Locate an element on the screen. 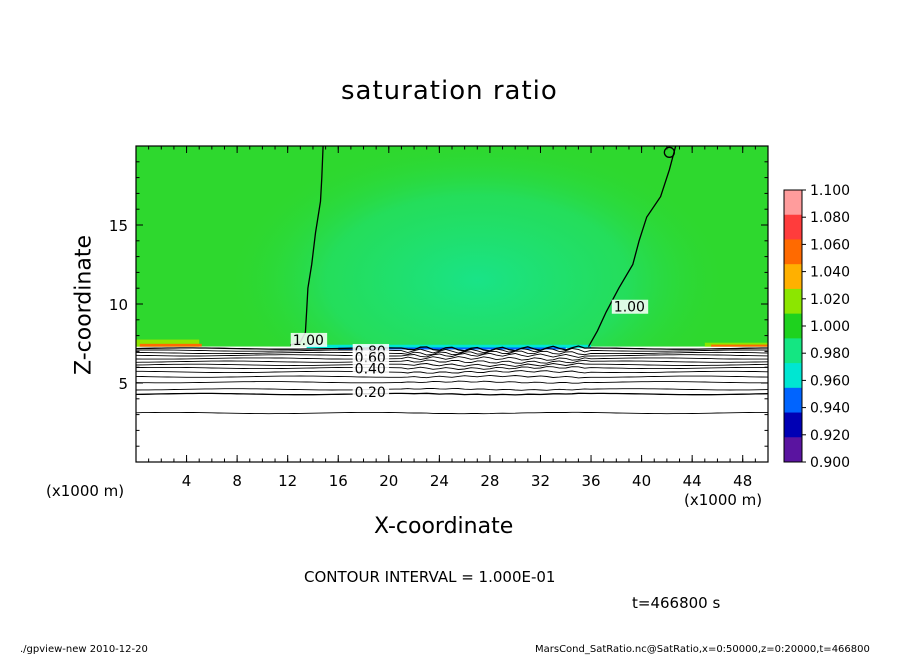  contour-labels: 1.001.000.800.600.400.20 is located at coordinates (469, 350).